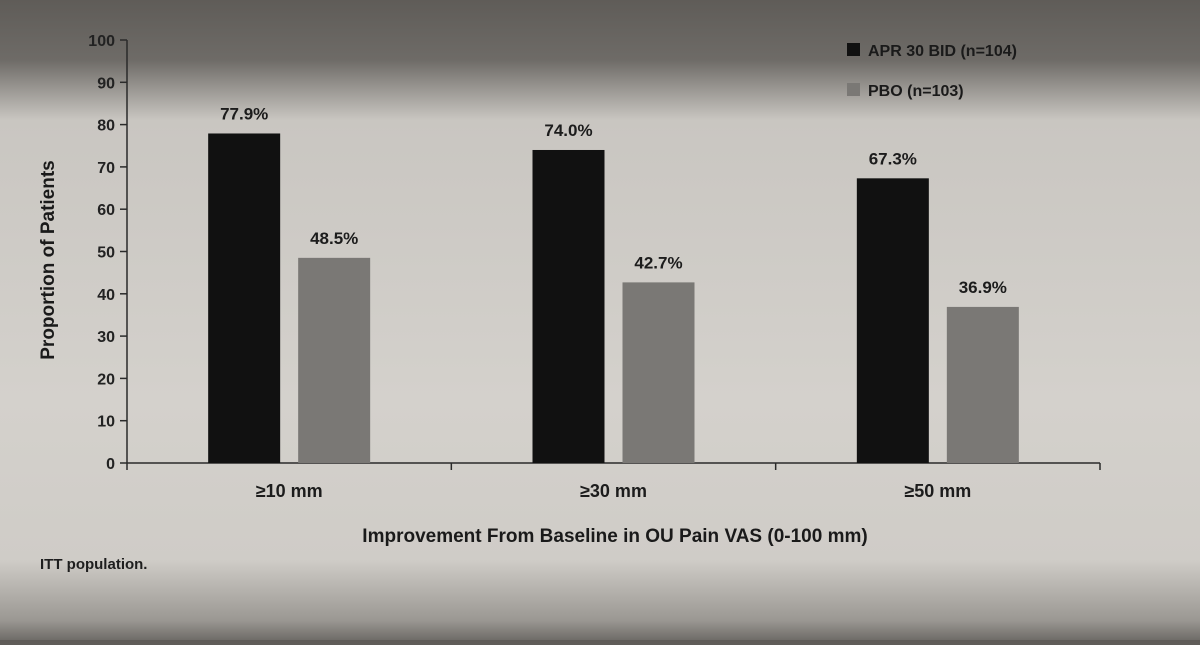 The width and height of the screenshot is (1200, 645). Describe the element at coordinates (244, 113) in the screenshot. I see `data-label: 77.9%` at that location.